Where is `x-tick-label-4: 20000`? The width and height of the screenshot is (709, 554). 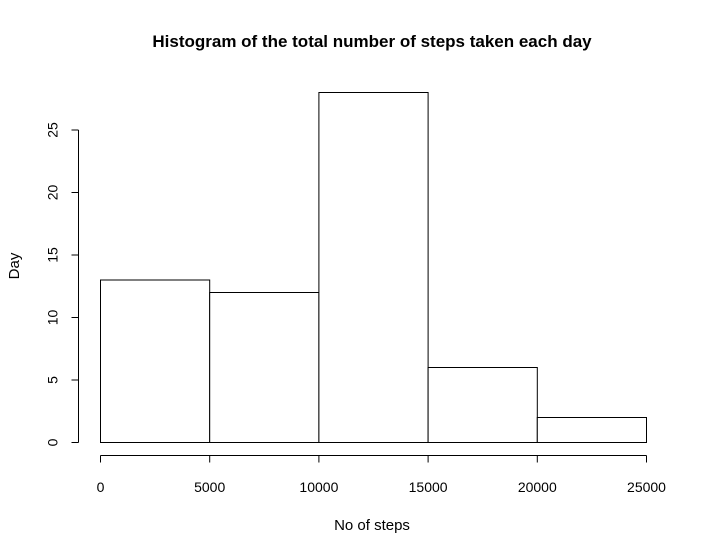
x-tick-label-4: 20000 is located at coordinates (537, 487).